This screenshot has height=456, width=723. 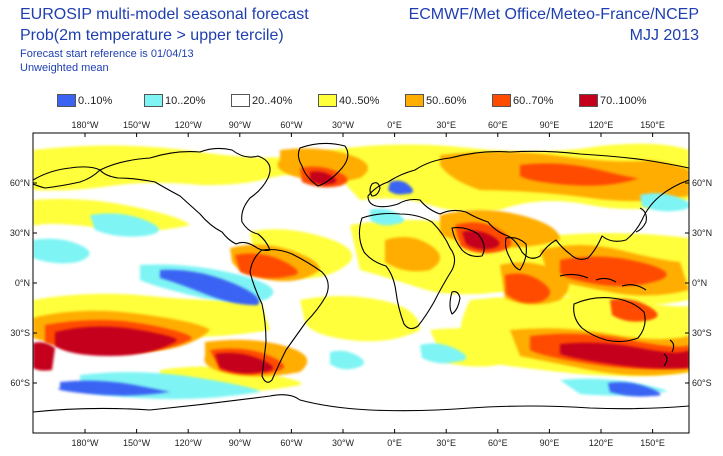 I want to click on coastline-arabia, so click(x=468, y=242).